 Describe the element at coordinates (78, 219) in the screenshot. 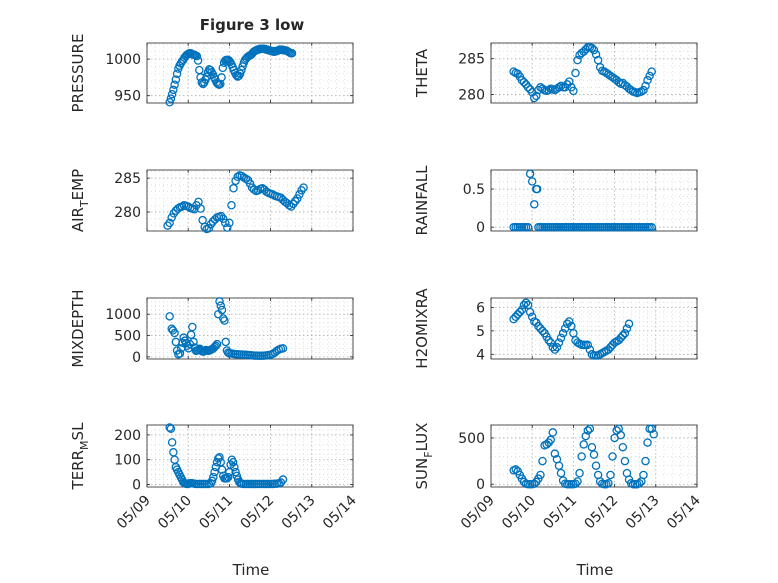

I see `y-axis-label-main: AIR` at that location.